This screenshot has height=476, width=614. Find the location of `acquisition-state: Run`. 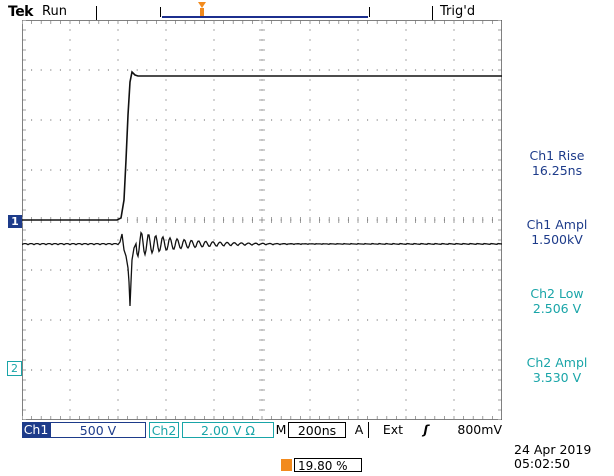

acquisition-state: Run is located at coordinates (54, 11).